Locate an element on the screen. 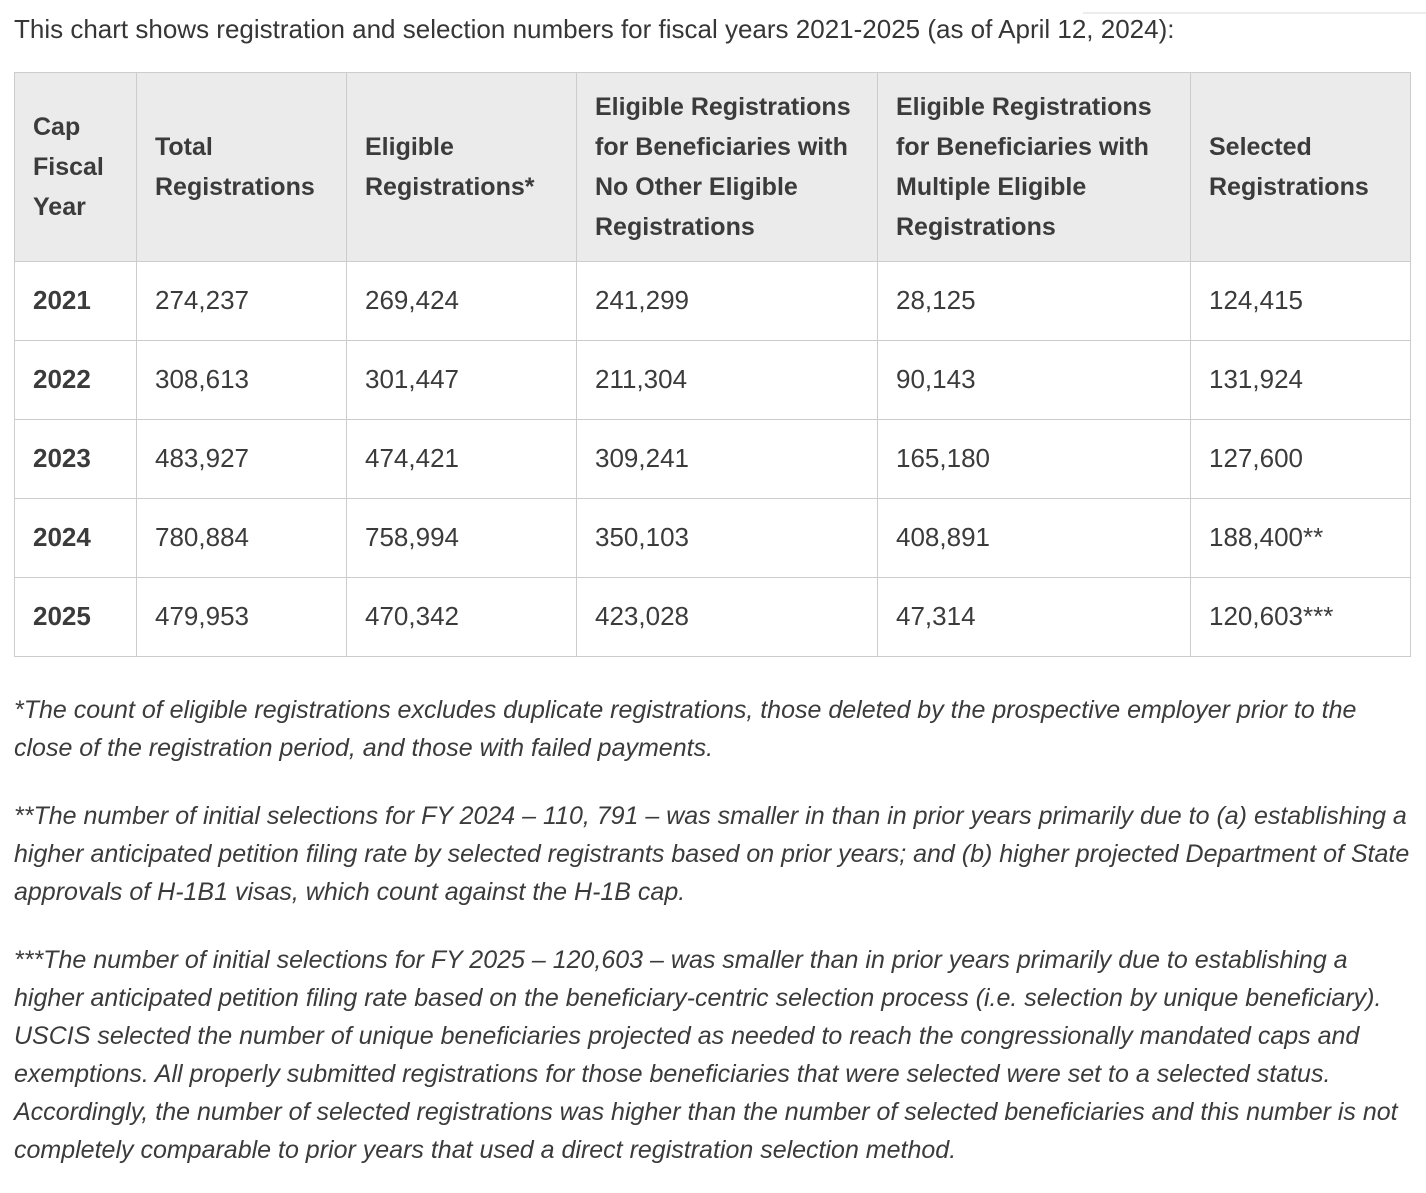 This screenshot has width=1426, height=1193. cell-fiscal-year: 2022 is located at coordinates (75, 380).